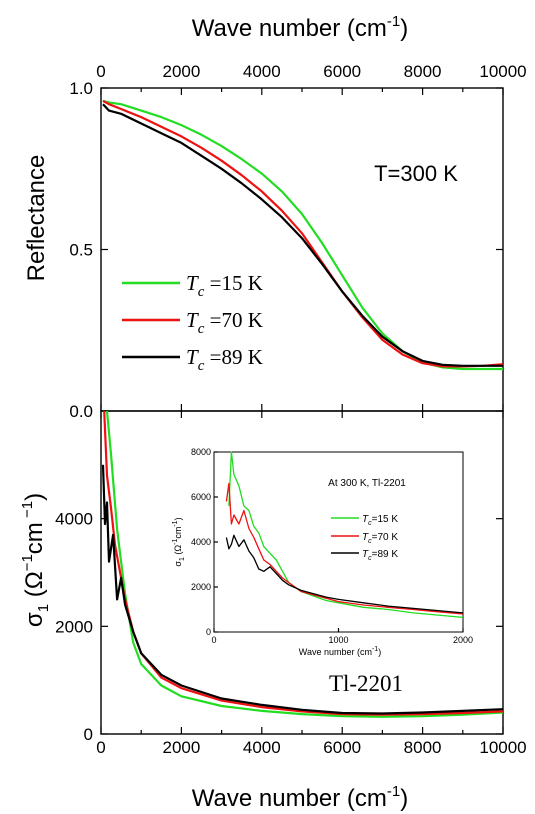  Describe the element at coordinates (179, 541) in the screenshot. I see `inset-y-axis-title: σ1 (Ω-1cm-1)` at that location.